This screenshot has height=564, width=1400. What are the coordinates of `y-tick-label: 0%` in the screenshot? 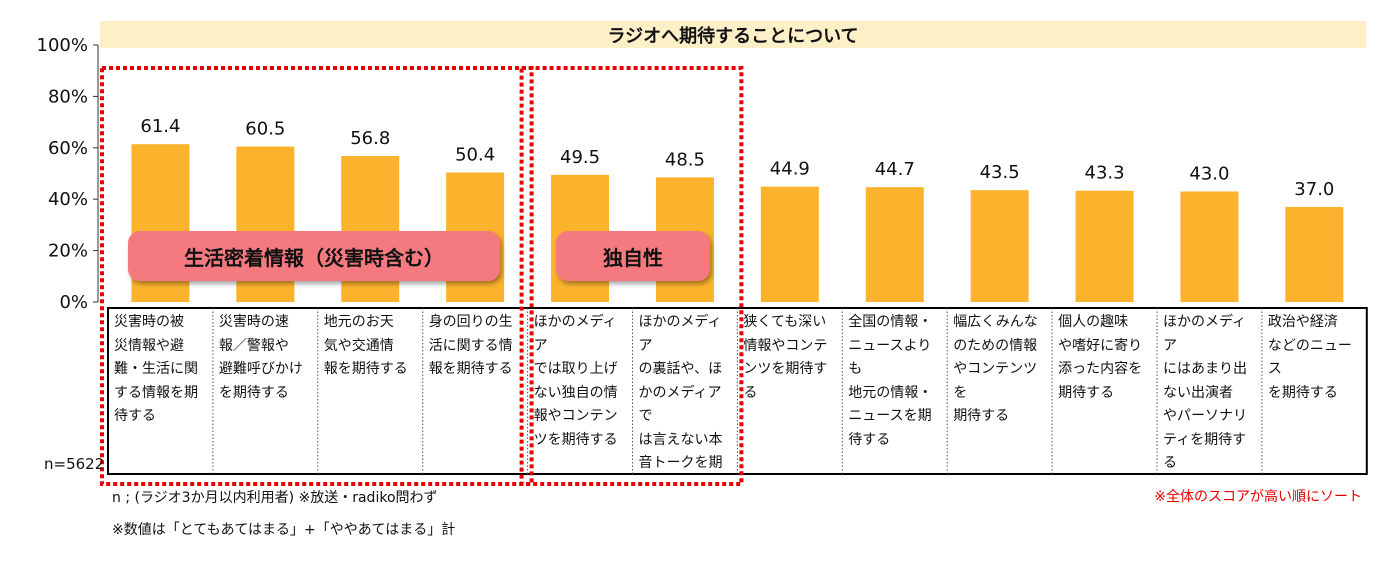 It's located at (73, 302).